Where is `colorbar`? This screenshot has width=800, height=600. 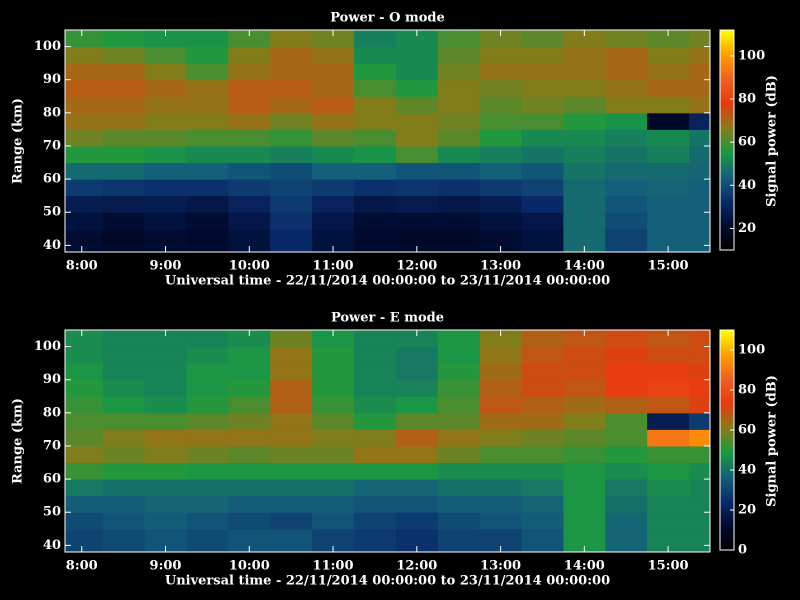
colorbar is located at coordinates (727, 440).